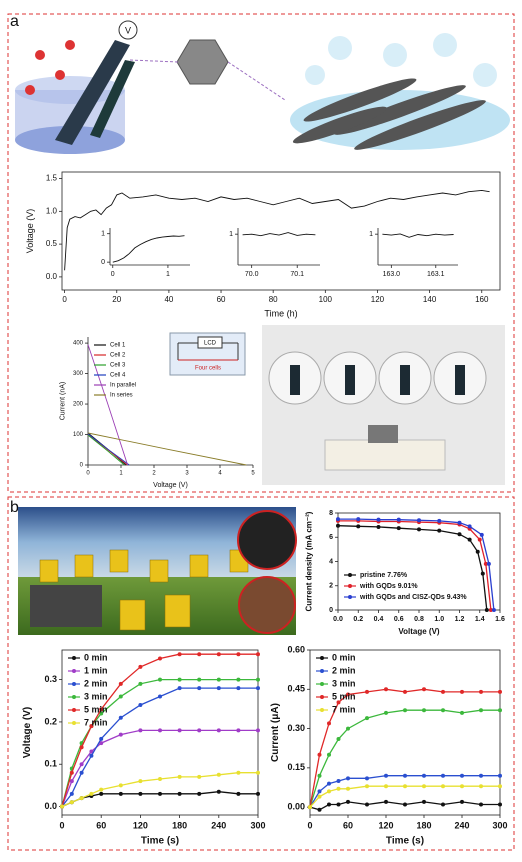  I want to click on x-tick-label: 180, so click(179, 825).